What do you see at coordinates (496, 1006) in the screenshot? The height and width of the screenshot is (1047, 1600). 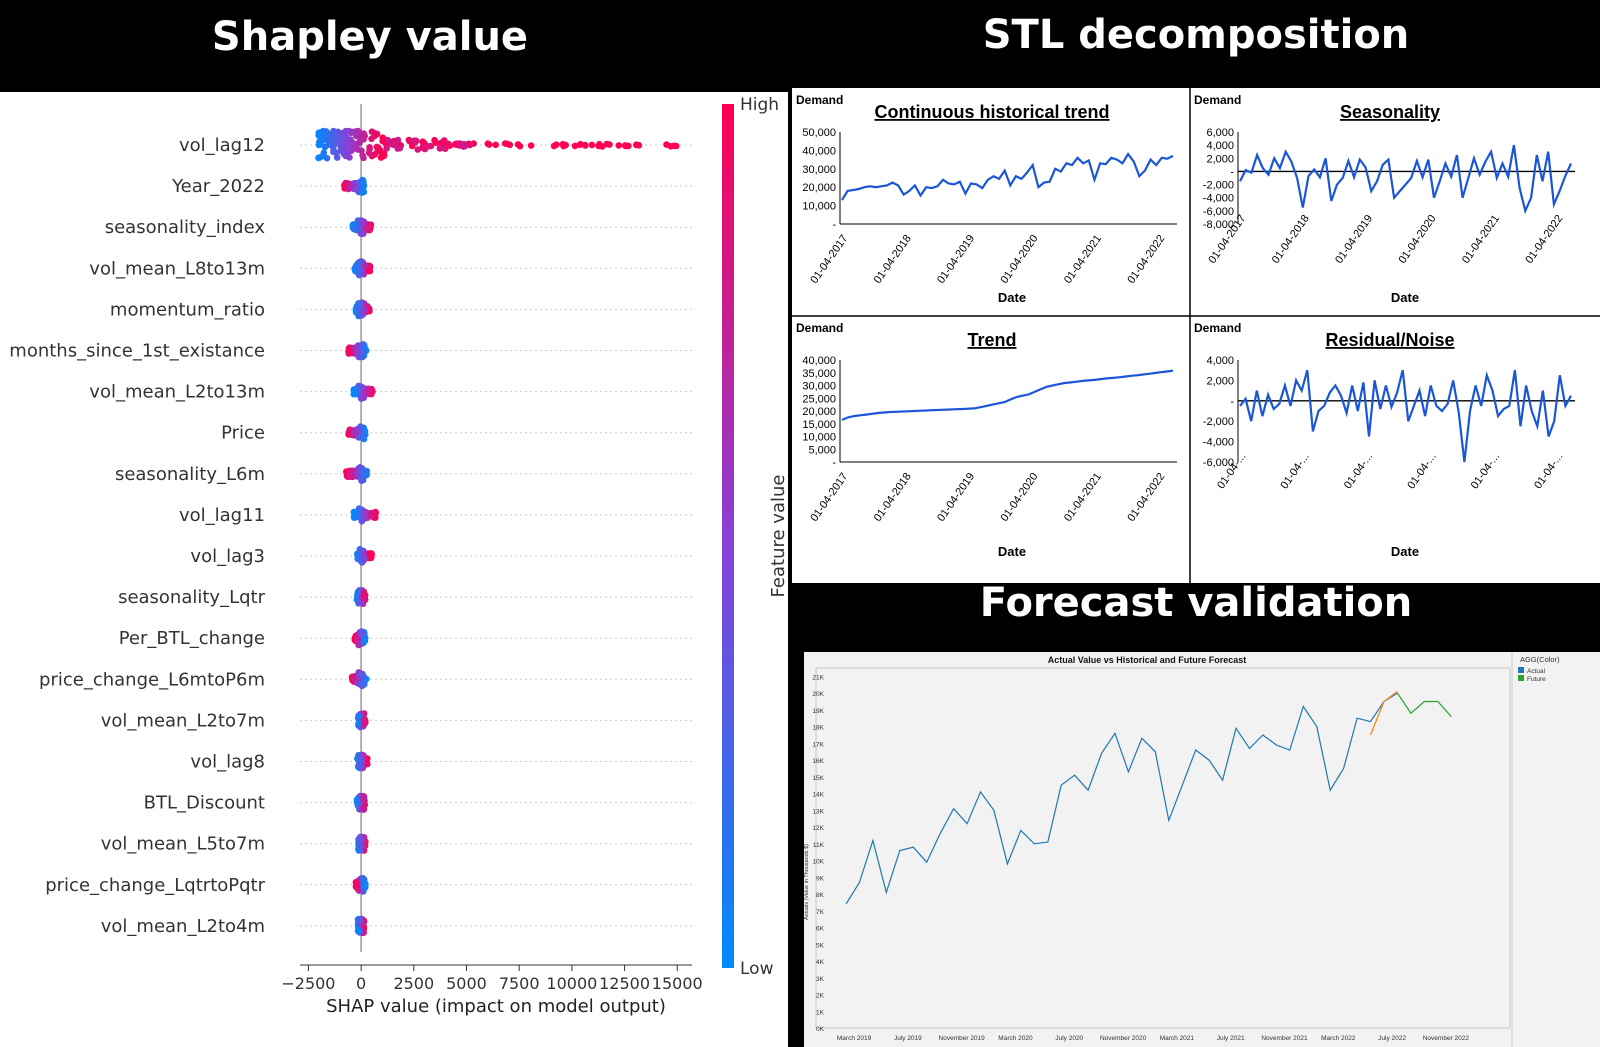 I see `shap-x-axis-label: SHAP value (impact on model output)` at bounding box center [496, 1006].